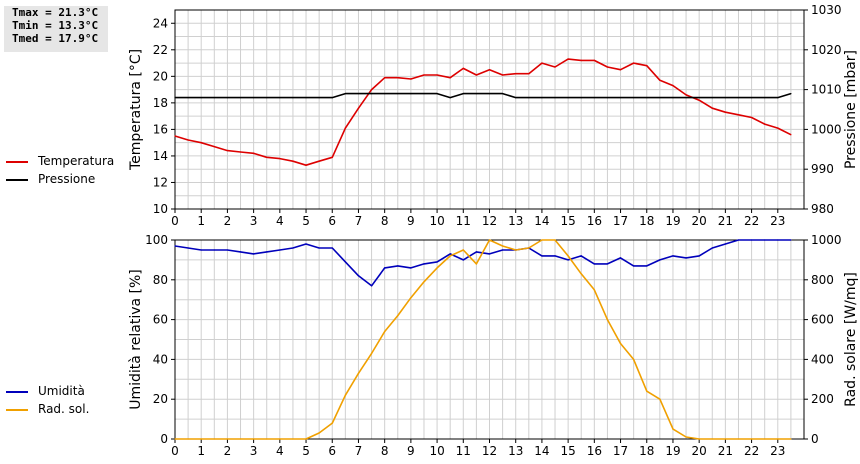 This screenshot has width=860, height=464. I want to click on x-tick-label: 21, so click(725, 221).